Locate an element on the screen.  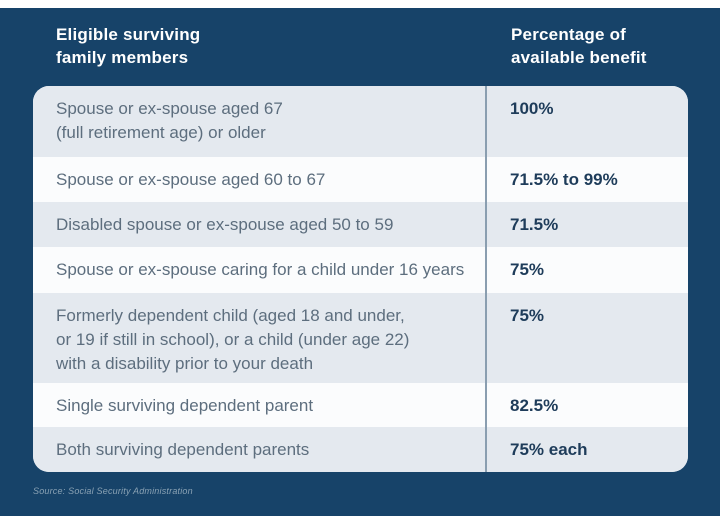
column-header-members: Eligible surviving family members is located at coordinates (128, 46).